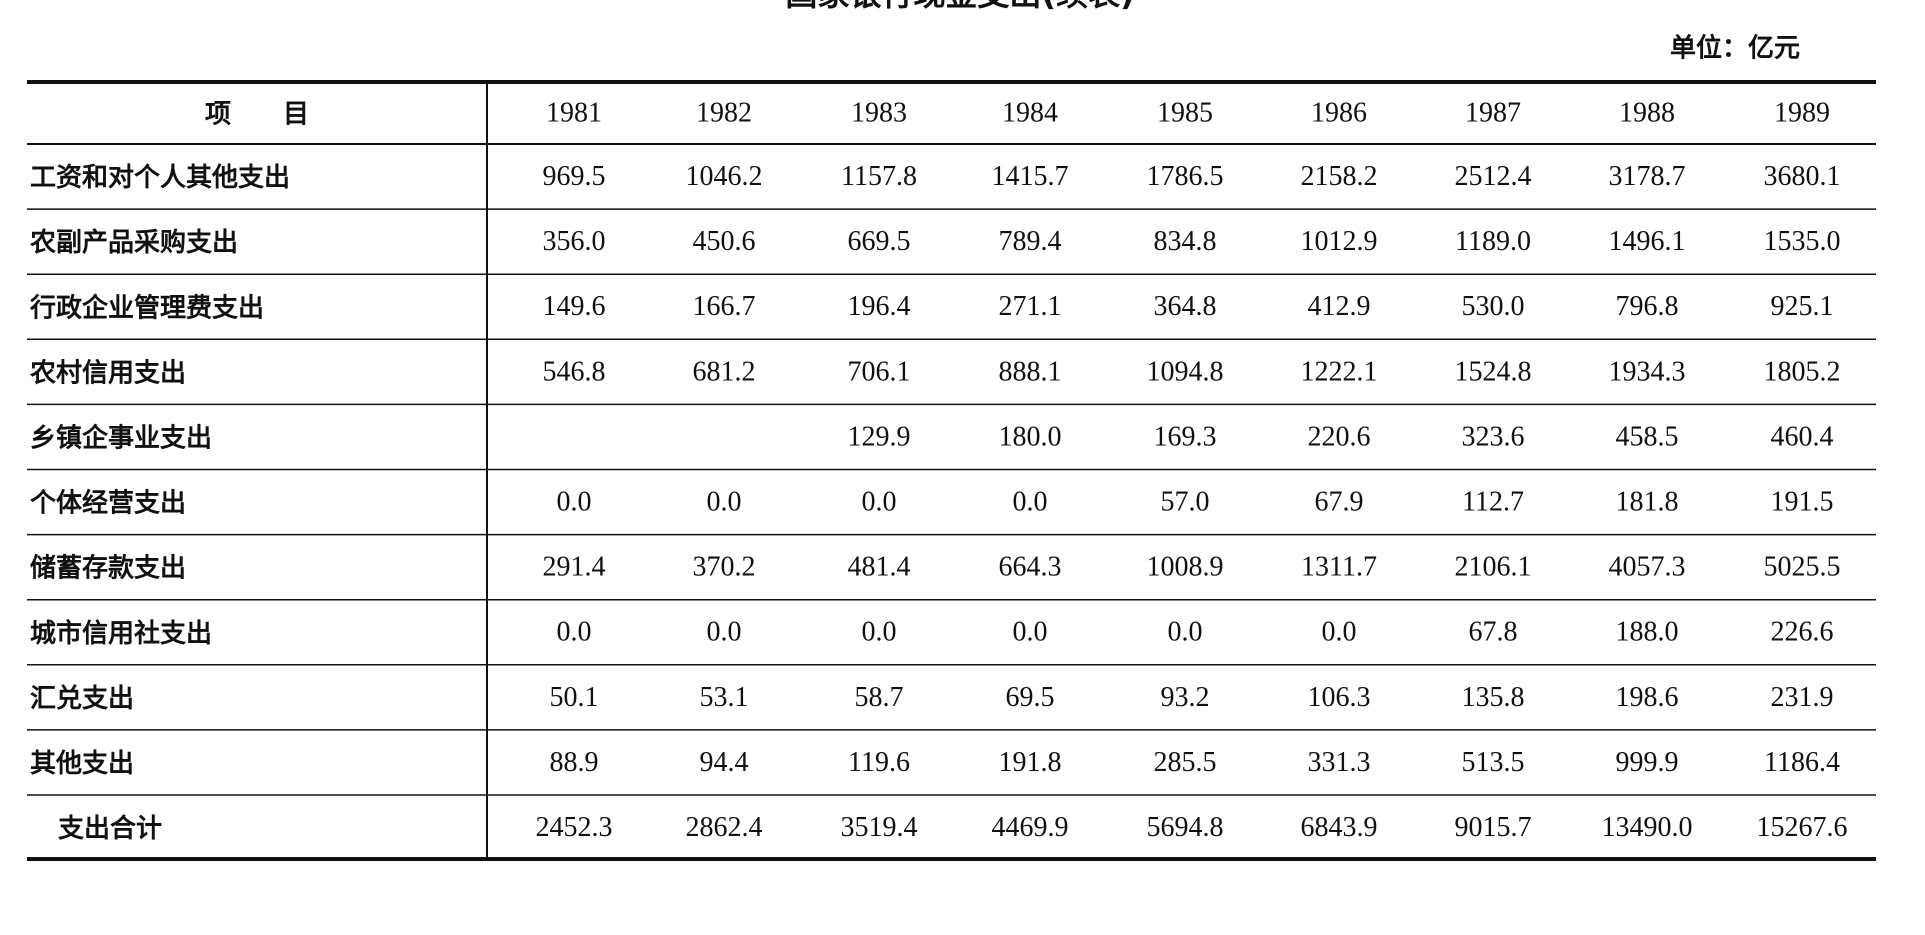  What do you see at coordinates (1493, 827) in the screenshot?
I see `cell: 9015.7` at bounding box center [1493, 827].